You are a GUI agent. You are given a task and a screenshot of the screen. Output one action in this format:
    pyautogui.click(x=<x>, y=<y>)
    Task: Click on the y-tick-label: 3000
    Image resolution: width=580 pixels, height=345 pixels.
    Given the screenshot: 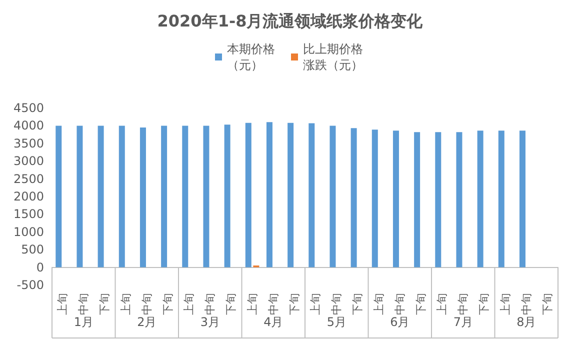 What is the action you would take?
    pyautogui.click(x=28, y=161)
    